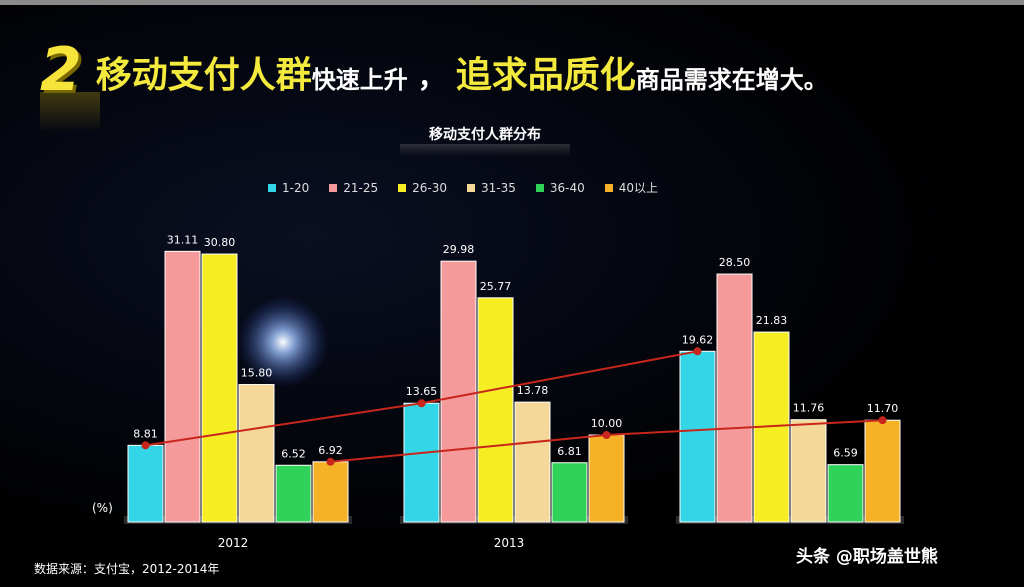 This screenshot has width=1024, height=587. What do you see at coordinates (845, 453) in the screenshot?
I see `data-label: 6.59` at bounding box center [845, 453].